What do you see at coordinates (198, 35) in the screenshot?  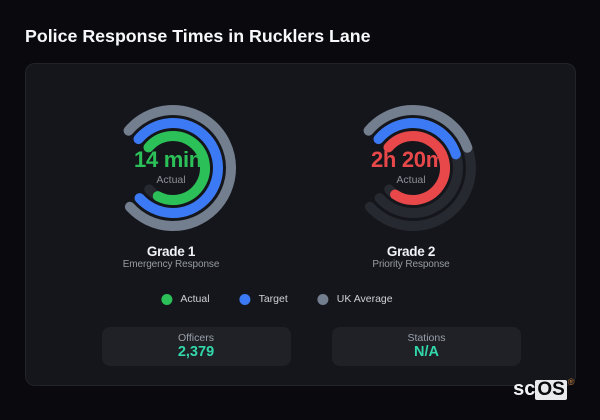 I see `page-title: Police Response Times in Rucklers Lane` at bounding box center [198, 35].